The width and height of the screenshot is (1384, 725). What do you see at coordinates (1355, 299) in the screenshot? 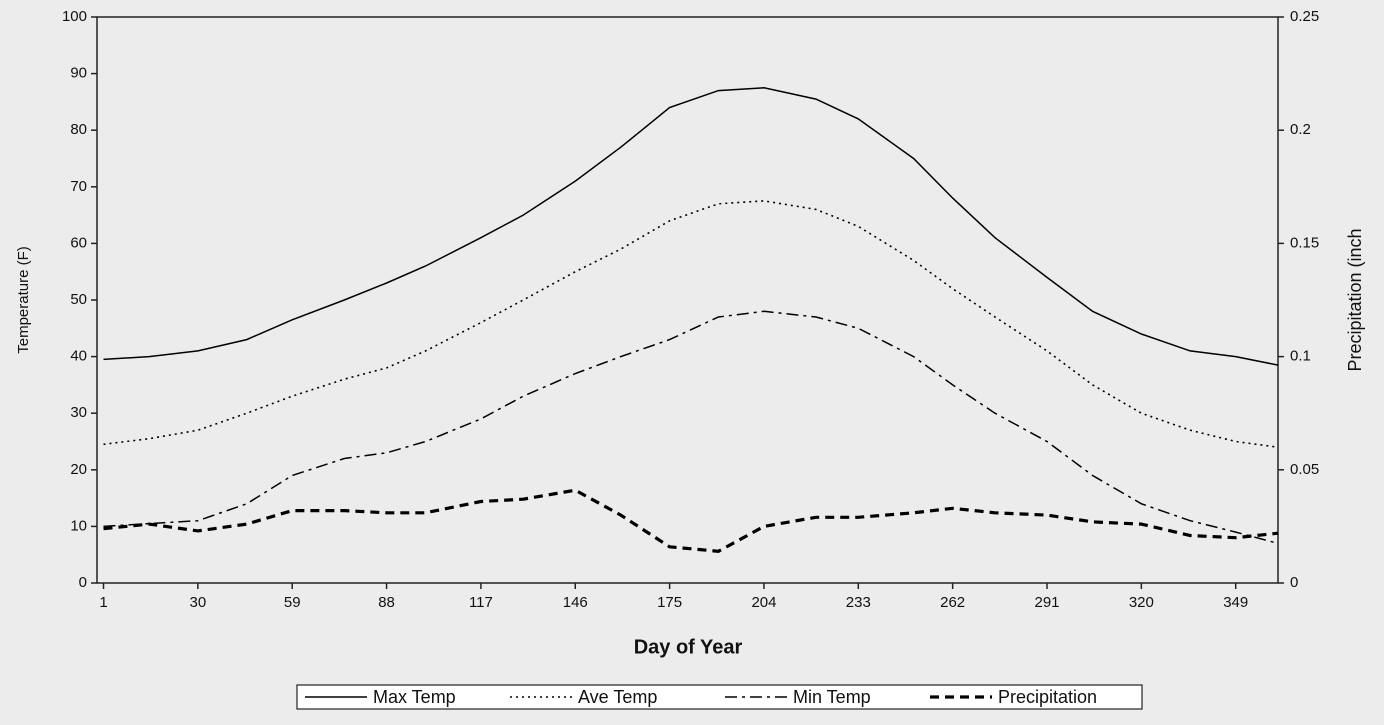
I see `y2-axis-label: Precipitation (inch` at bounding box center [1355, 299].